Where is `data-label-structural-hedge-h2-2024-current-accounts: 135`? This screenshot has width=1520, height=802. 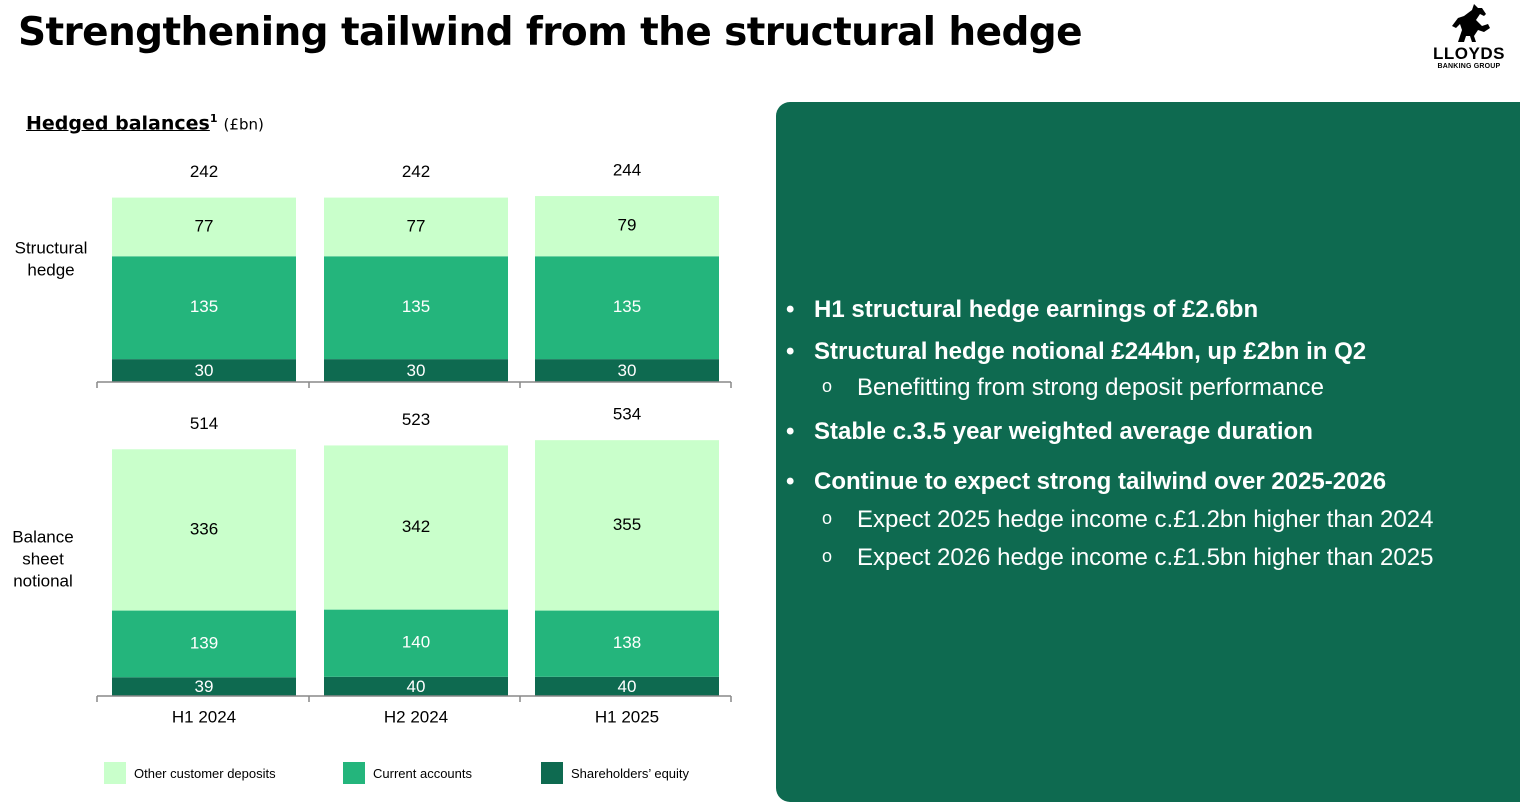
data-label-structural-hedge-h2-2024-current-accounts: 135 is located at coordinates (416, 306).